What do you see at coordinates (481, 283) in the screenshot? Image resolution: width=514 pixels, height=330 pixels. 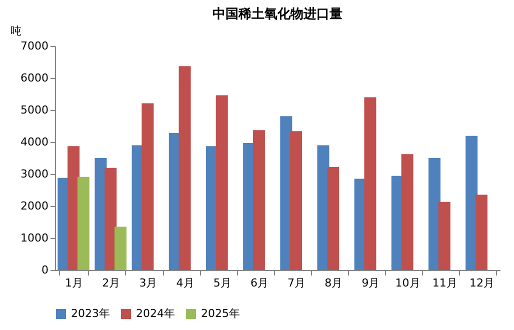 I see `x-tick-label: 12月` at bounding box center [481, 283].